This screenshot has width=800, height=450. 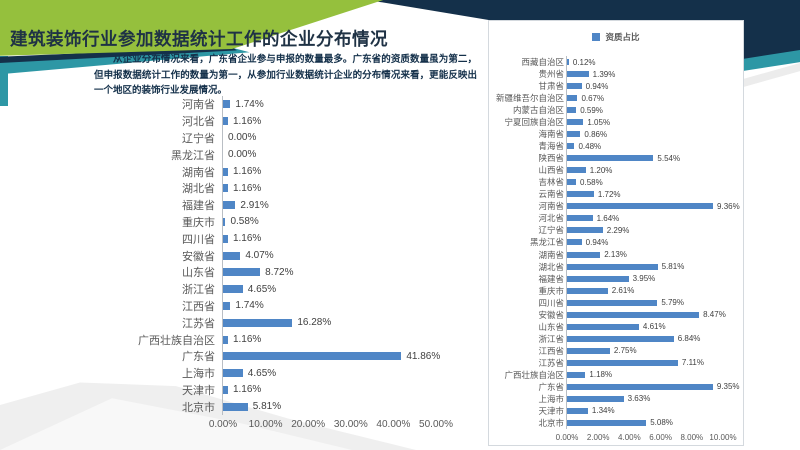 What do you see at coordinates (198, 290) in the screenshot?
I see `category-label: 浙江省` at bounding box center [198, 290].